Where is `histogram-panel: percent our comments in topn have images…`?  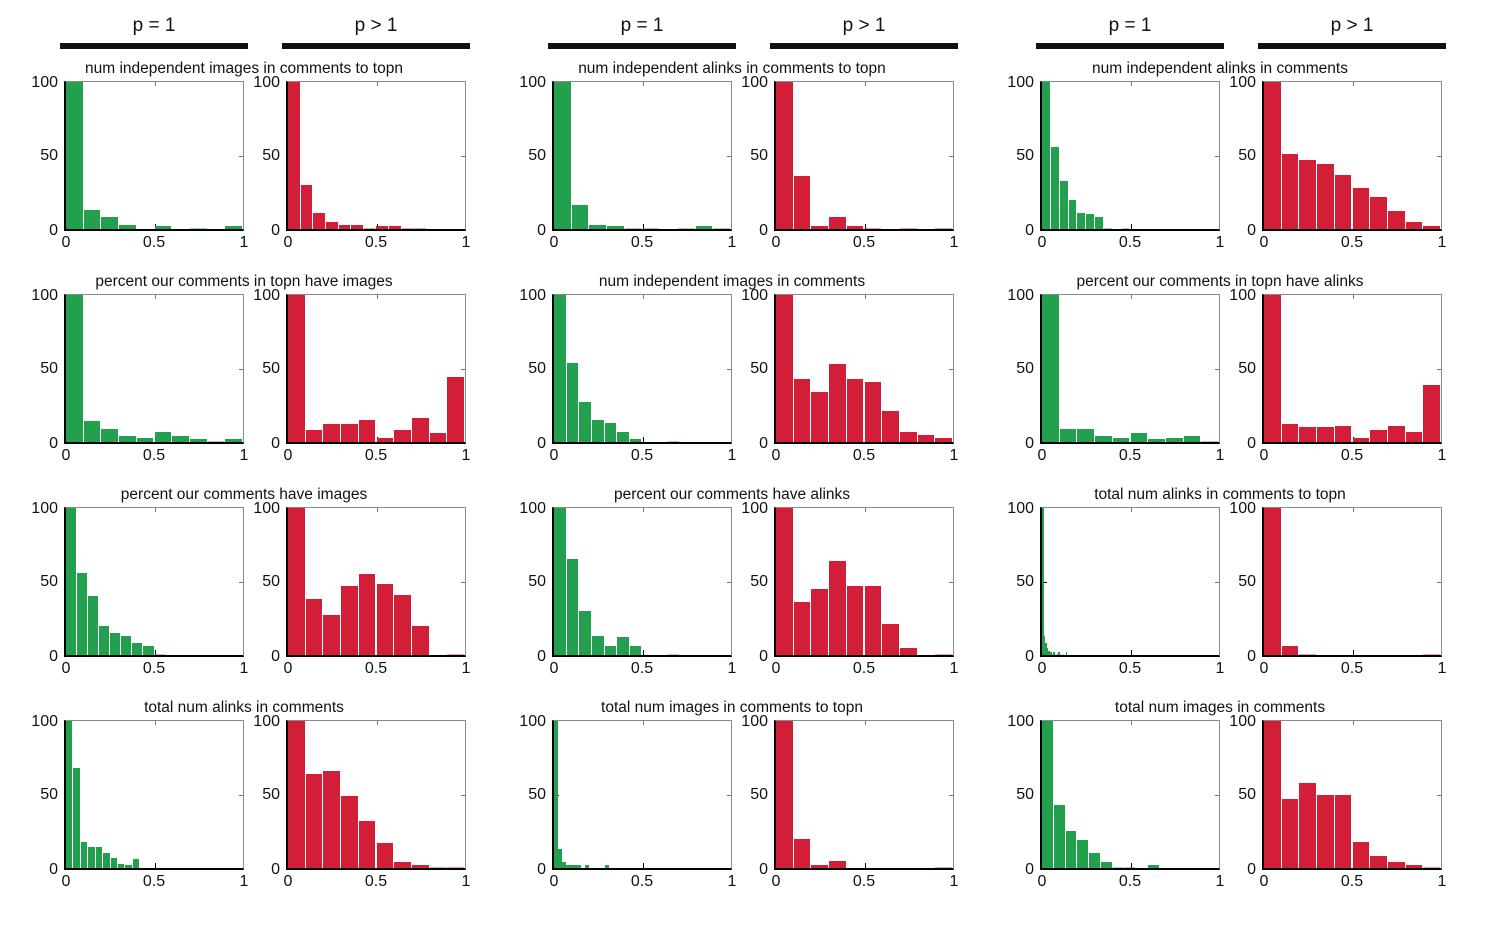 histogram-panel: percent our comments in topn have images… is located at coordinates (246, 370).